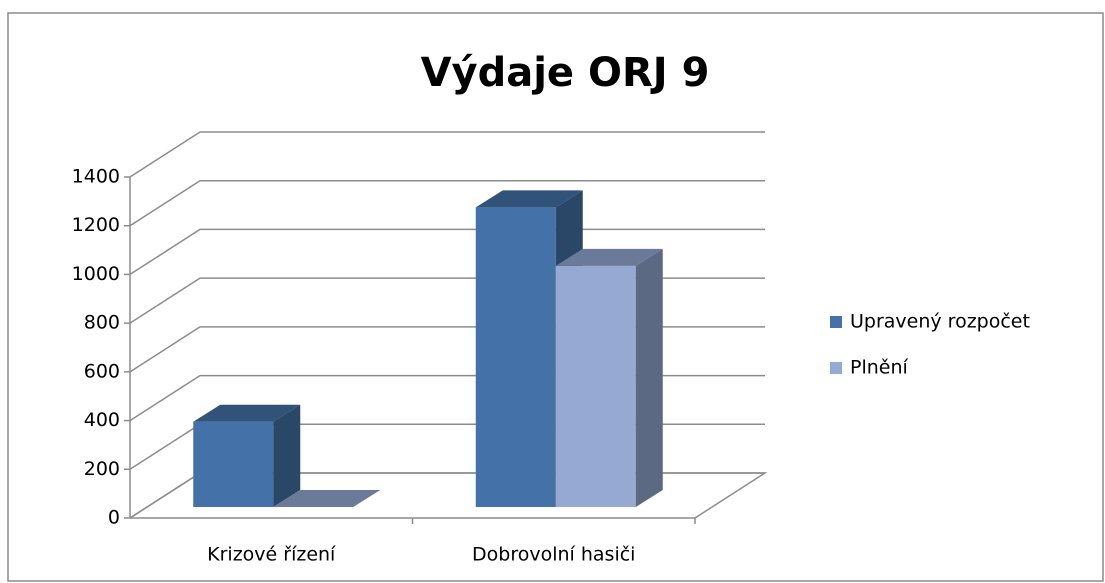 The width and height of the screenshot is (1105, 583). Describe the element at coordinates (553, 555) in the screenshot. I see `x-tick-label: Dobrovolní hasiči` at that location.